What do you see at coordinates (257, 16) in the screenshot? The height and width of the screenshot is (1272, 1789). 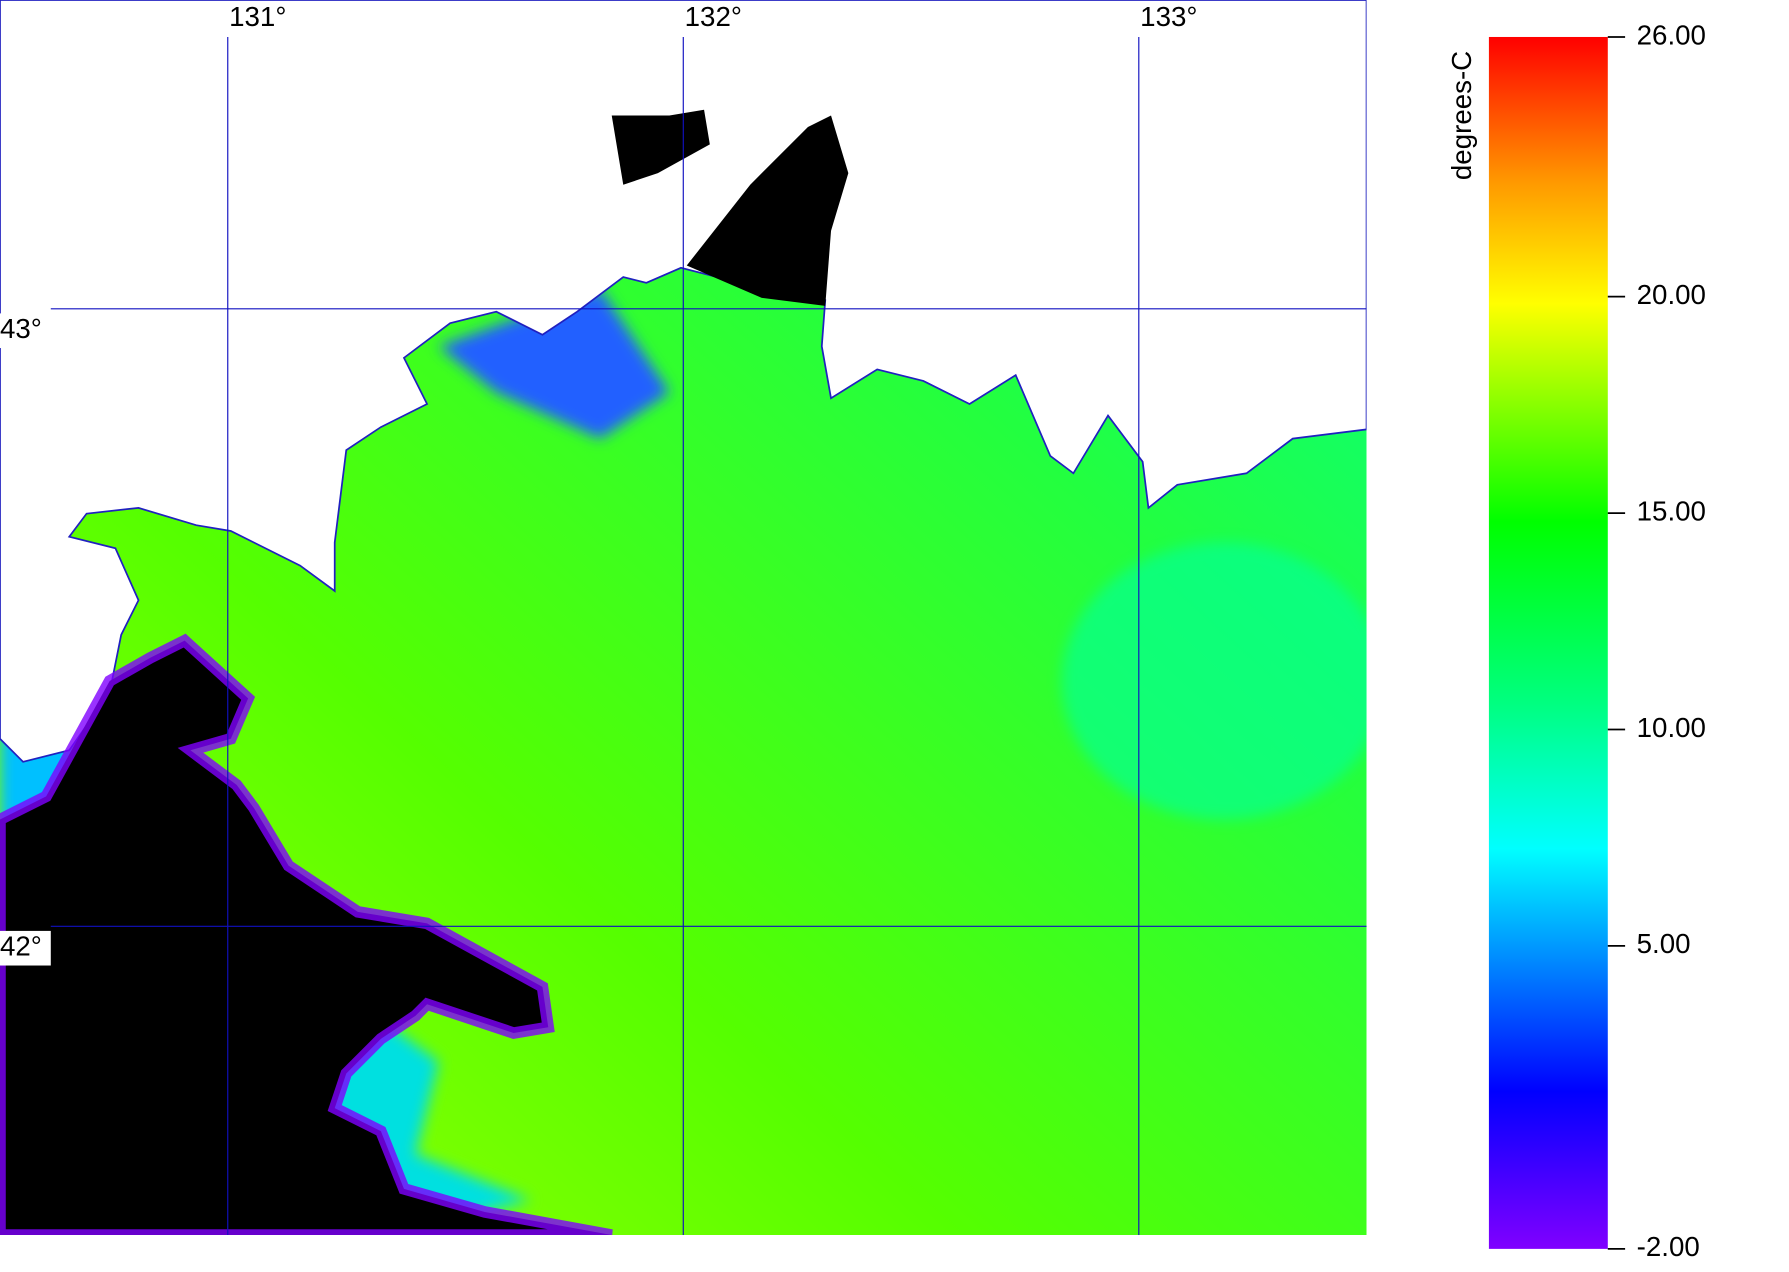 I see `lon-label: 131°` at bounding box center [257, 16].